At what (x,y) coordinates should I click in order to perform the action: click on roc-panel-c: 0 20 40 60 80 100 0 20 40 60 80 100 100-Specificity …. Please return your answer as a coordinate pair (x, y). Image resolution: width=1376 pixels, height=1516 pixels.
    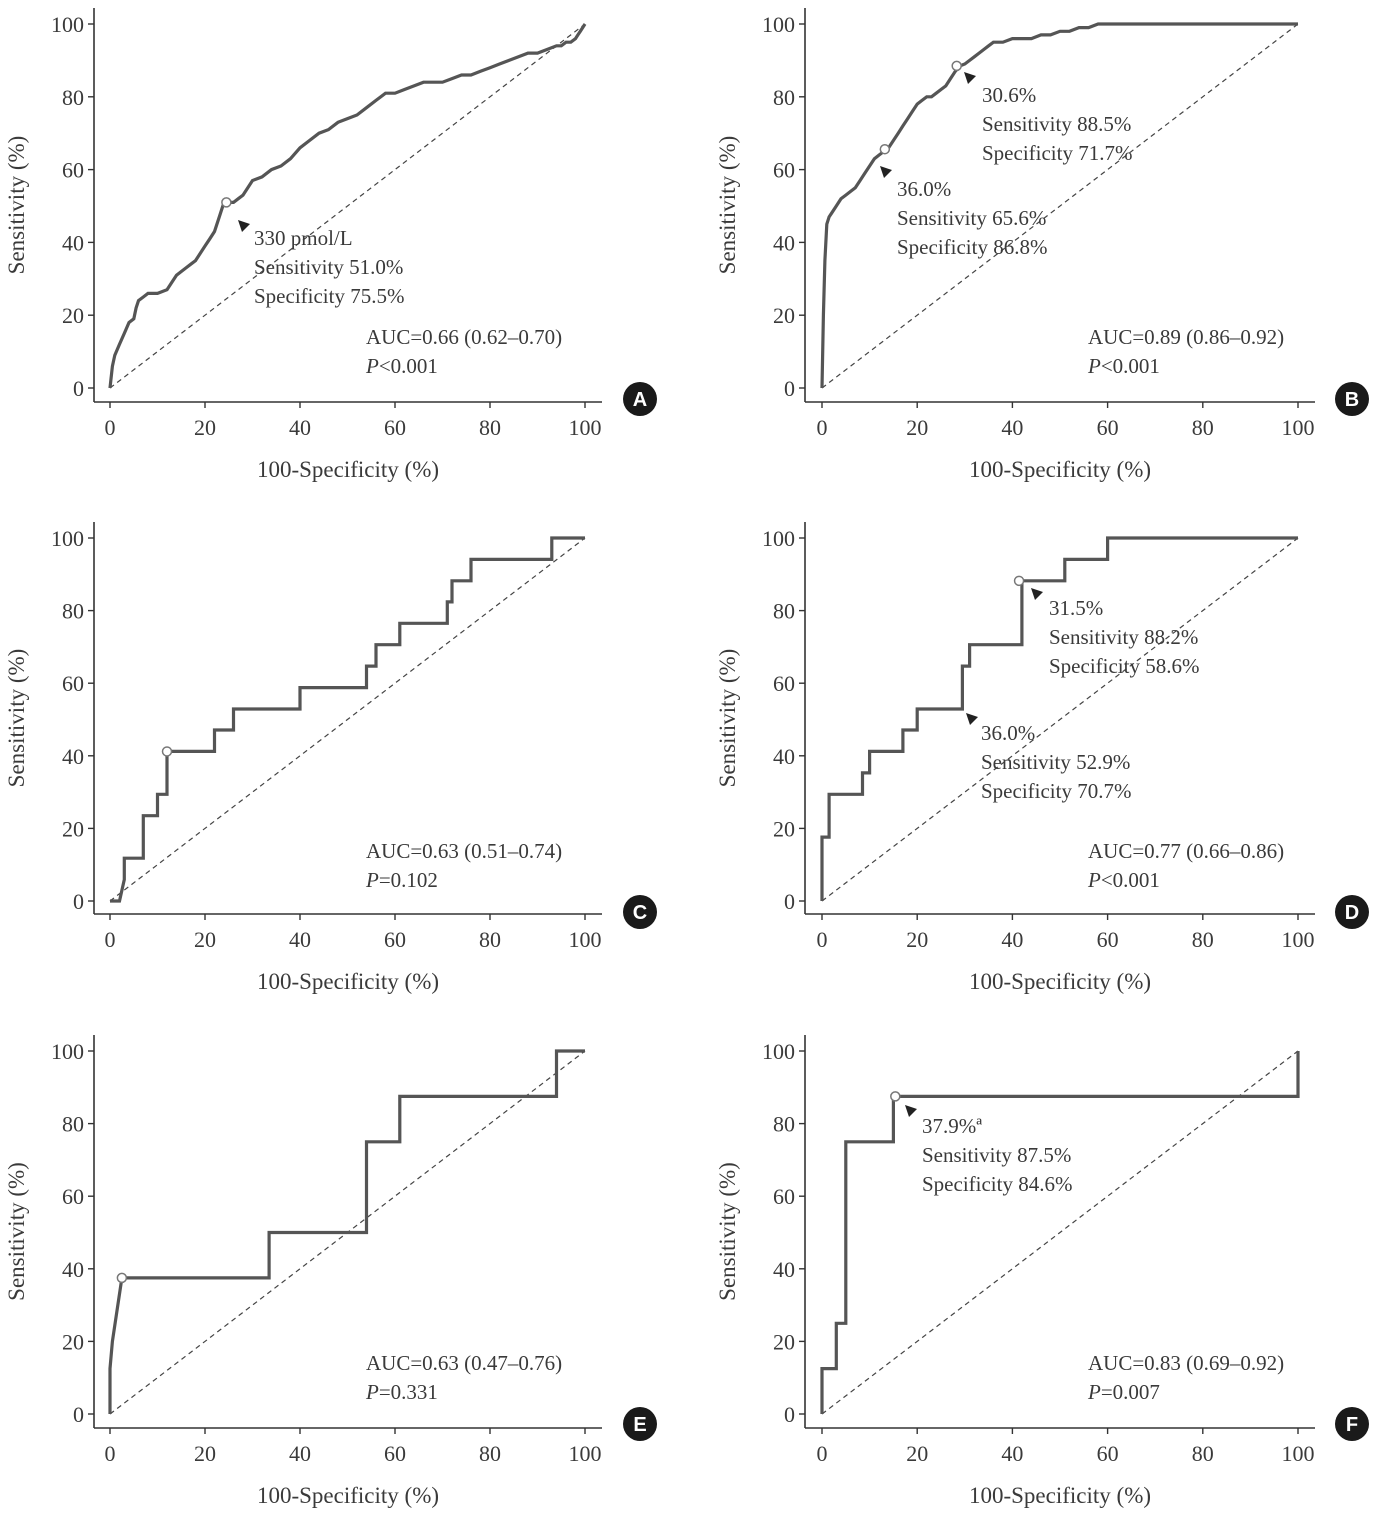
    Looking at the image, I should click on (330, 758).